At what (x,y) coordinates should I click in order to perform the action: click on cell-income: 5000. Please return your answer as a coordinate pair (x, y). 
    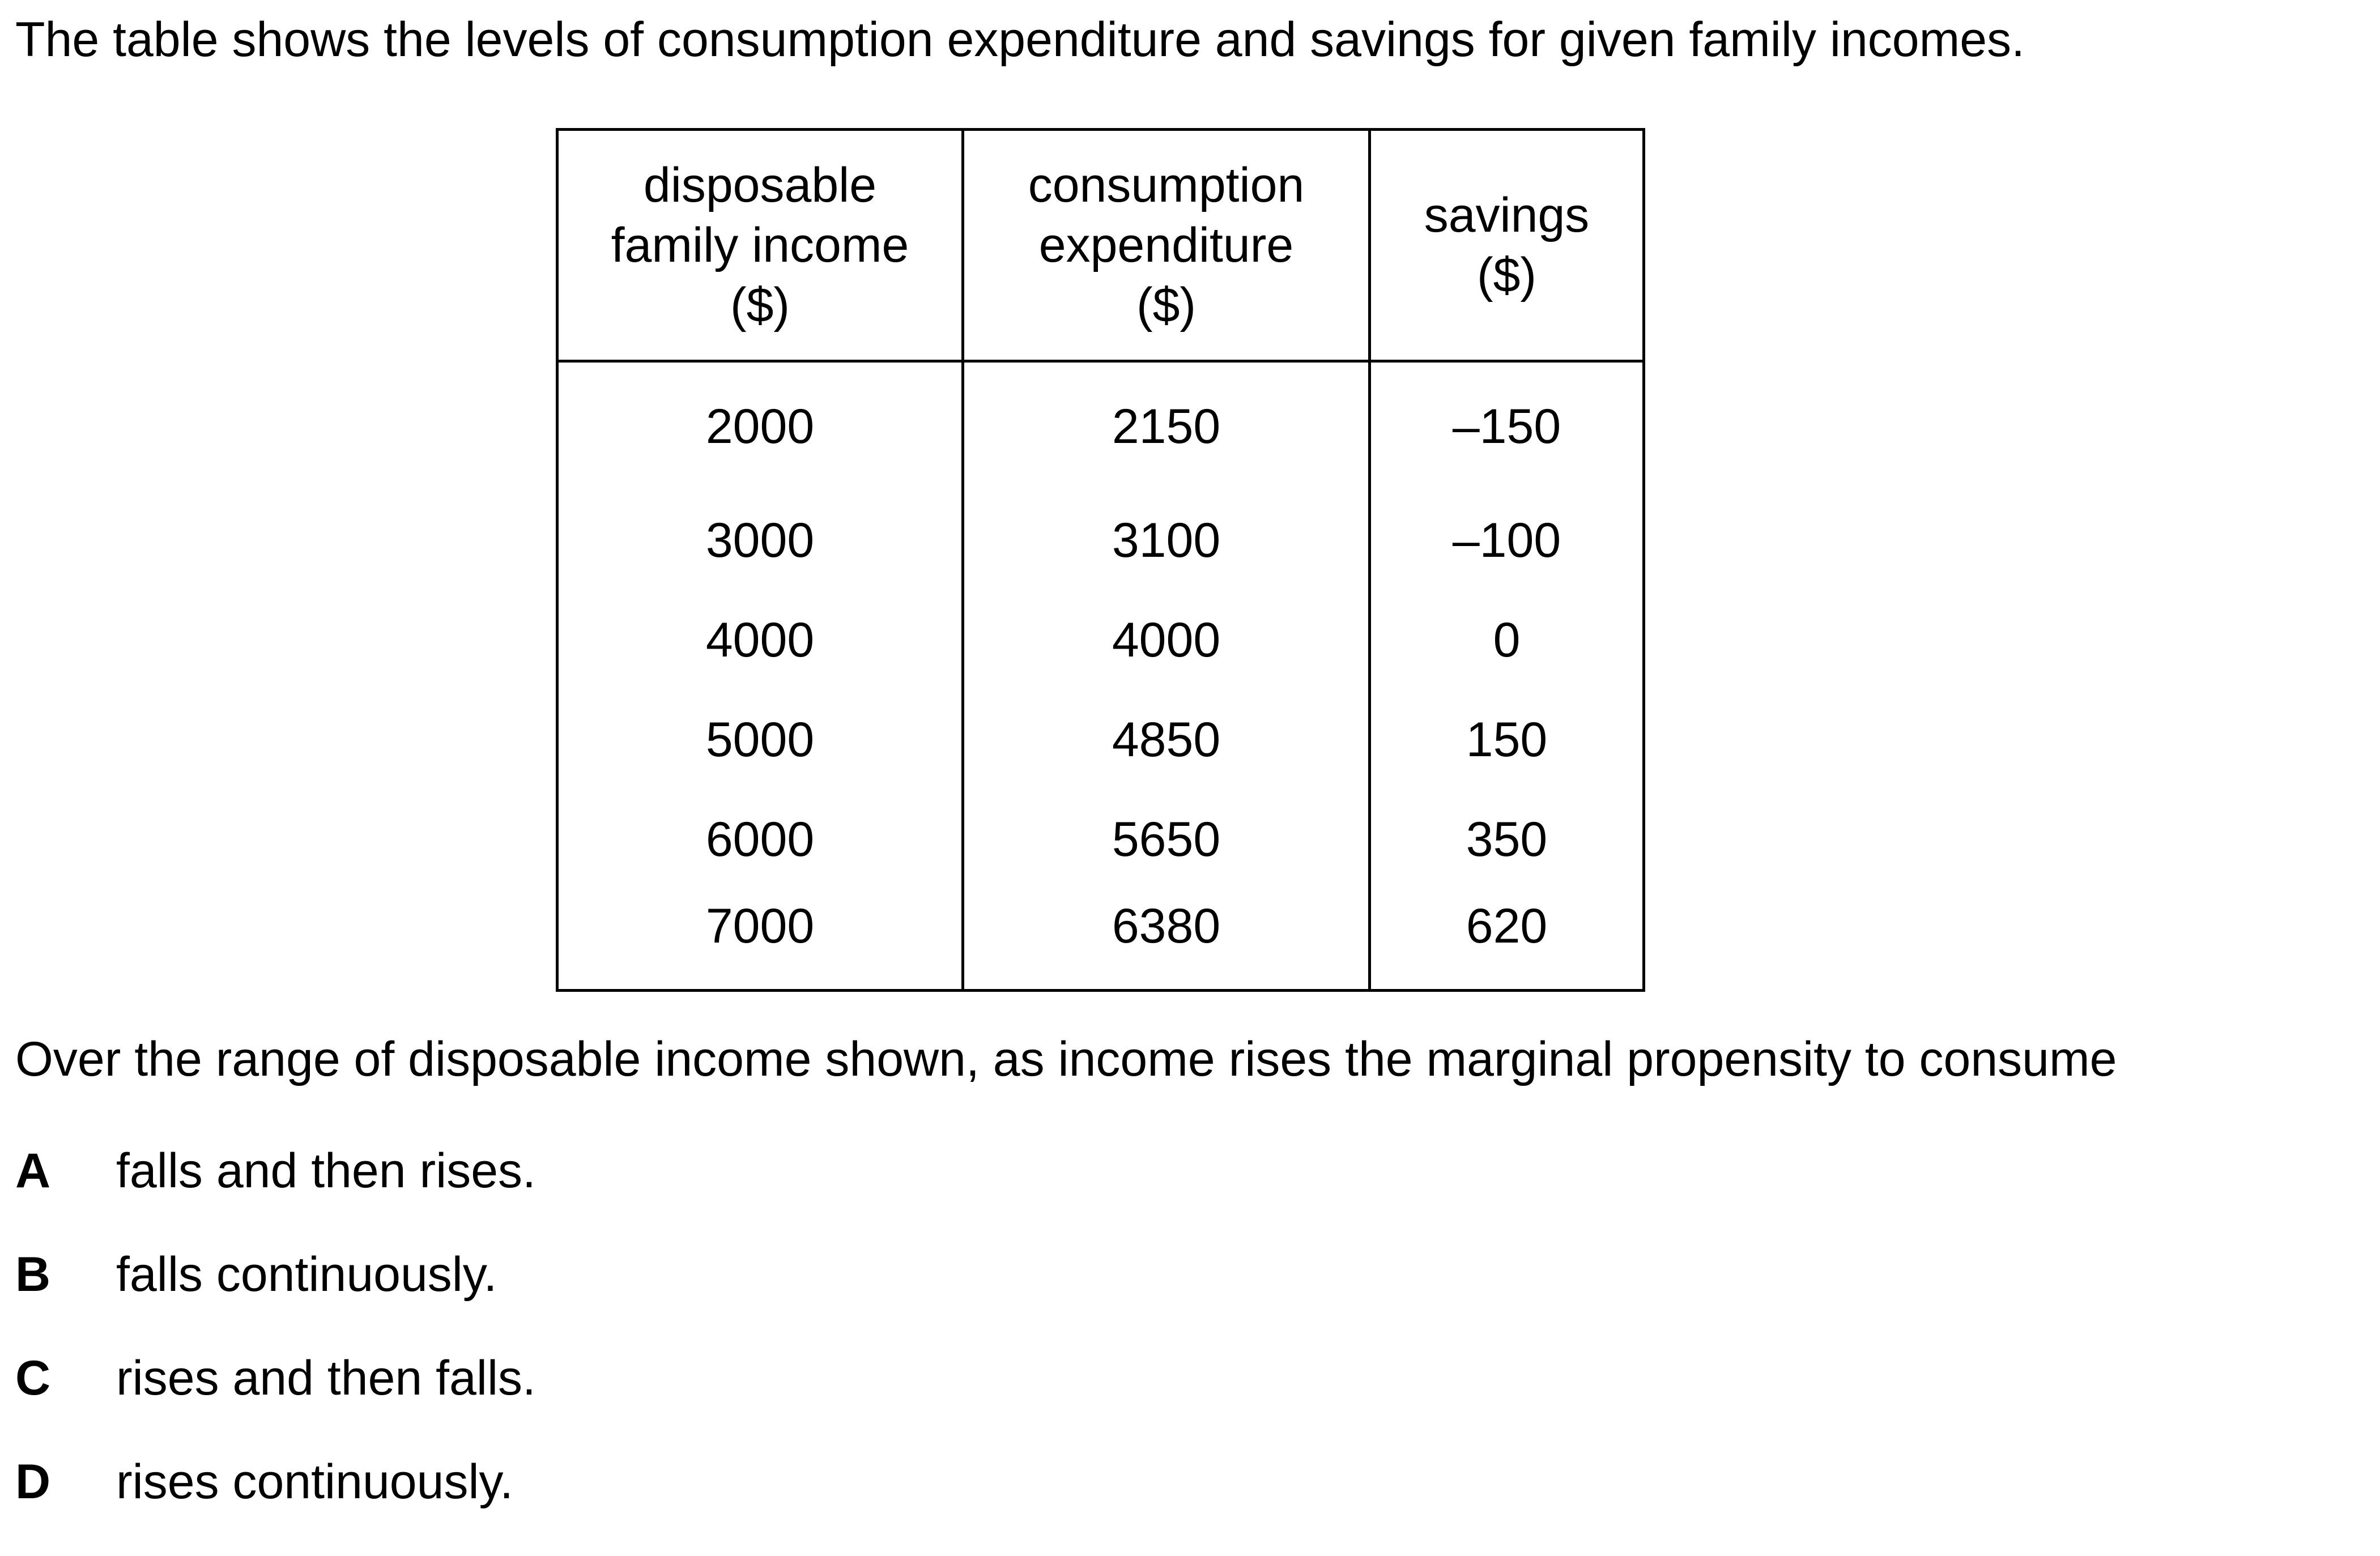
    Looking at the image, I should click on (760, 740).